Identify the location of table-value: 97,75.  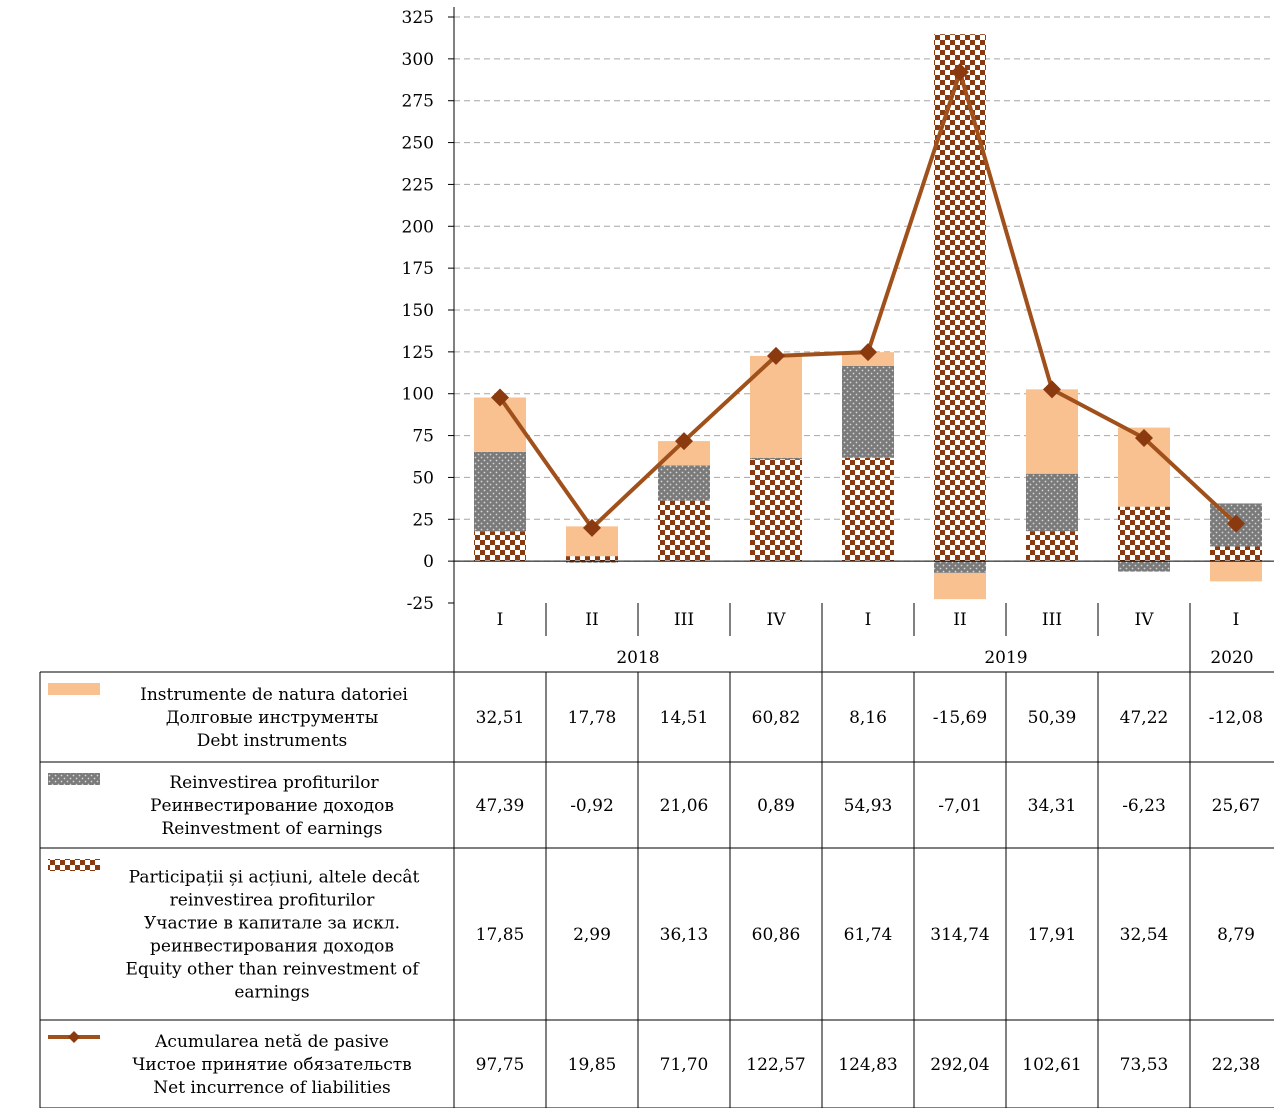
(500, 1065).